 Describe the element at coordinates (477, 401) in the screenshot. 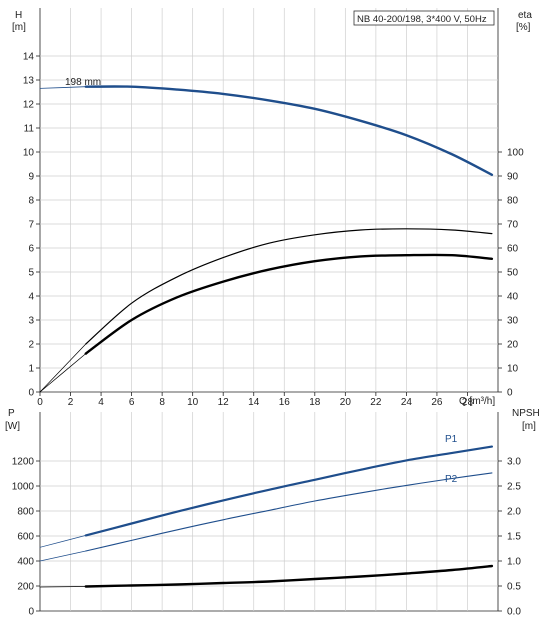

I see `q-axis-label: Q [m³/h]` at that location.